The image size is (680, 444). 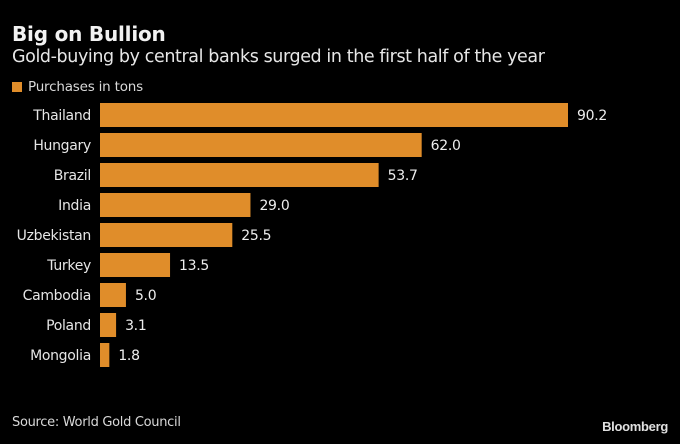 I want to click on category-label: Poland, so click(x=68, y=326).